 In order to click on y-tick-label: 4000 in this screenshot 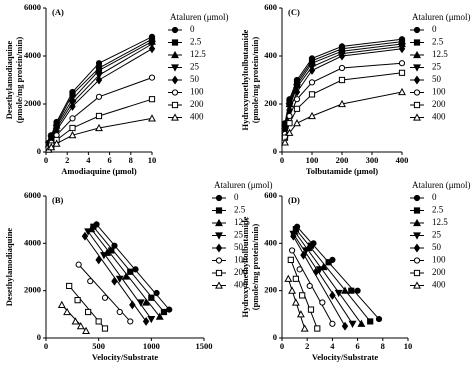, I will do `click(32, 55)`.